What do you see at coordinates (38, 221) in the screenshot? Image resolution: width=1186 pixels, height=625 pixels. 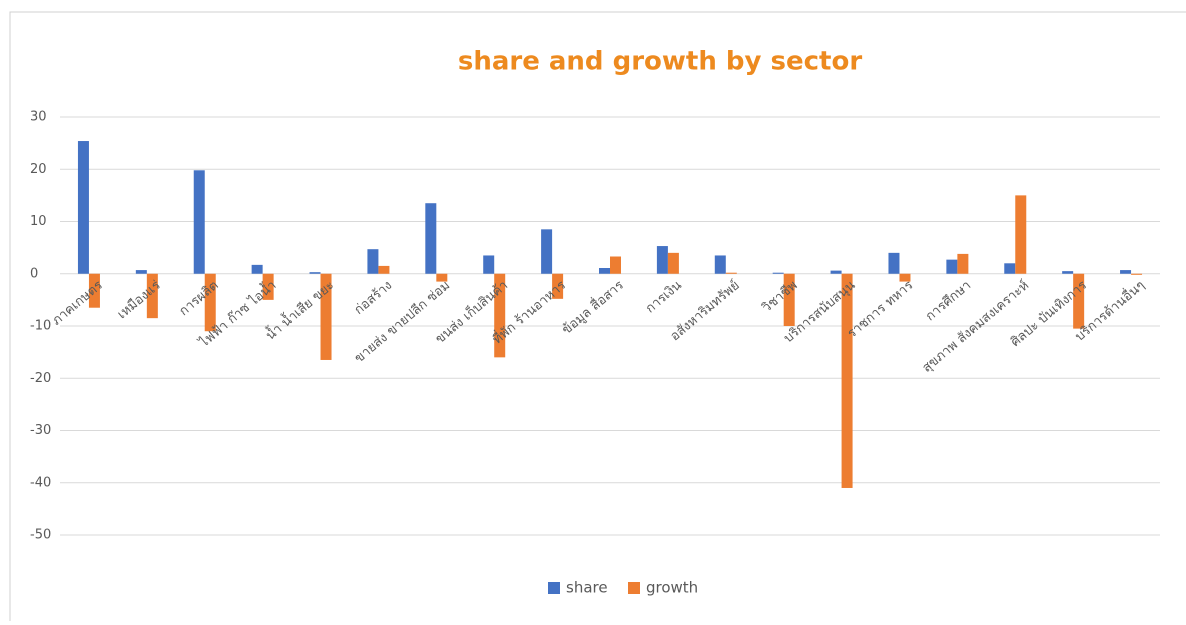 I see `y-tick-label: 10` at bounding box center [38, 221].